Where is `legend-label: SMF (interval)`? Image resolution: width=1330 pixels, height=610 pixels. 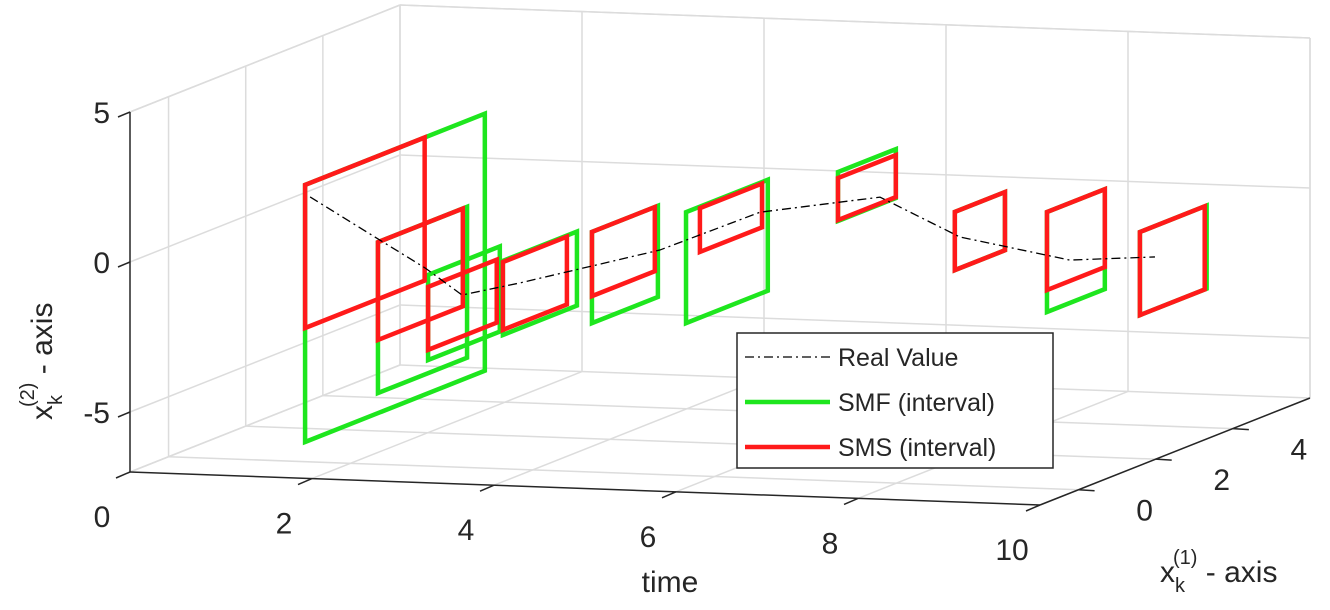
legend-label: SMF (interval) is located at coordinates (916, 403).